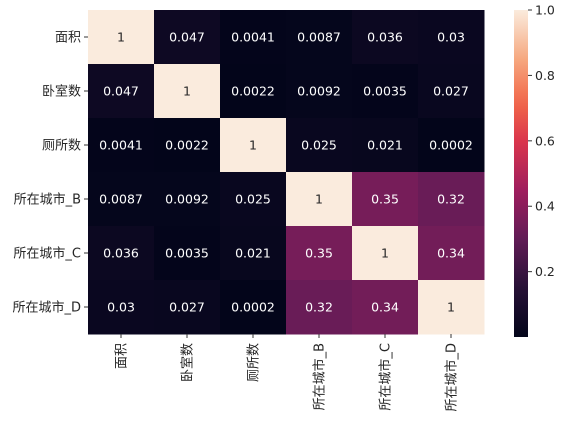 This screenshot has height=435, width=574. I want to click on colorbar-tick-label: 0.2, so click(545, 271).